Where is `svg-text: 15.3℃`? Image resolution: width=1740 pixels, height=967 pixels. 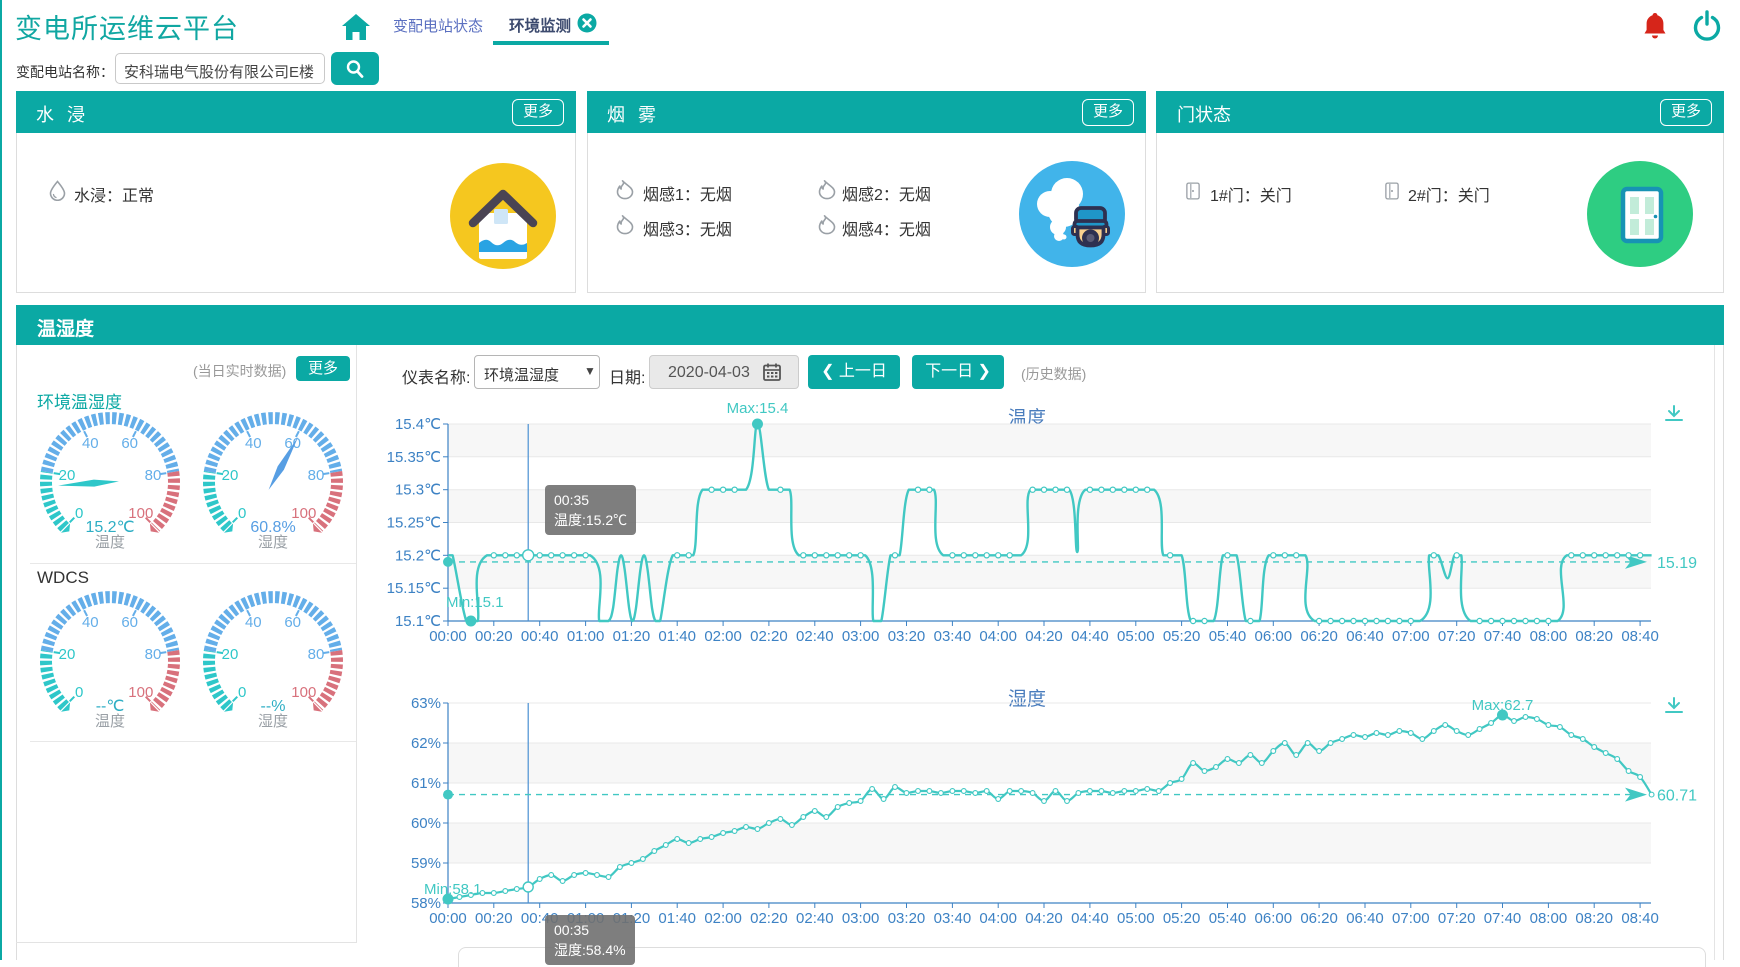 svg-text: 15.3℃ is located at coordinates (418, 490).